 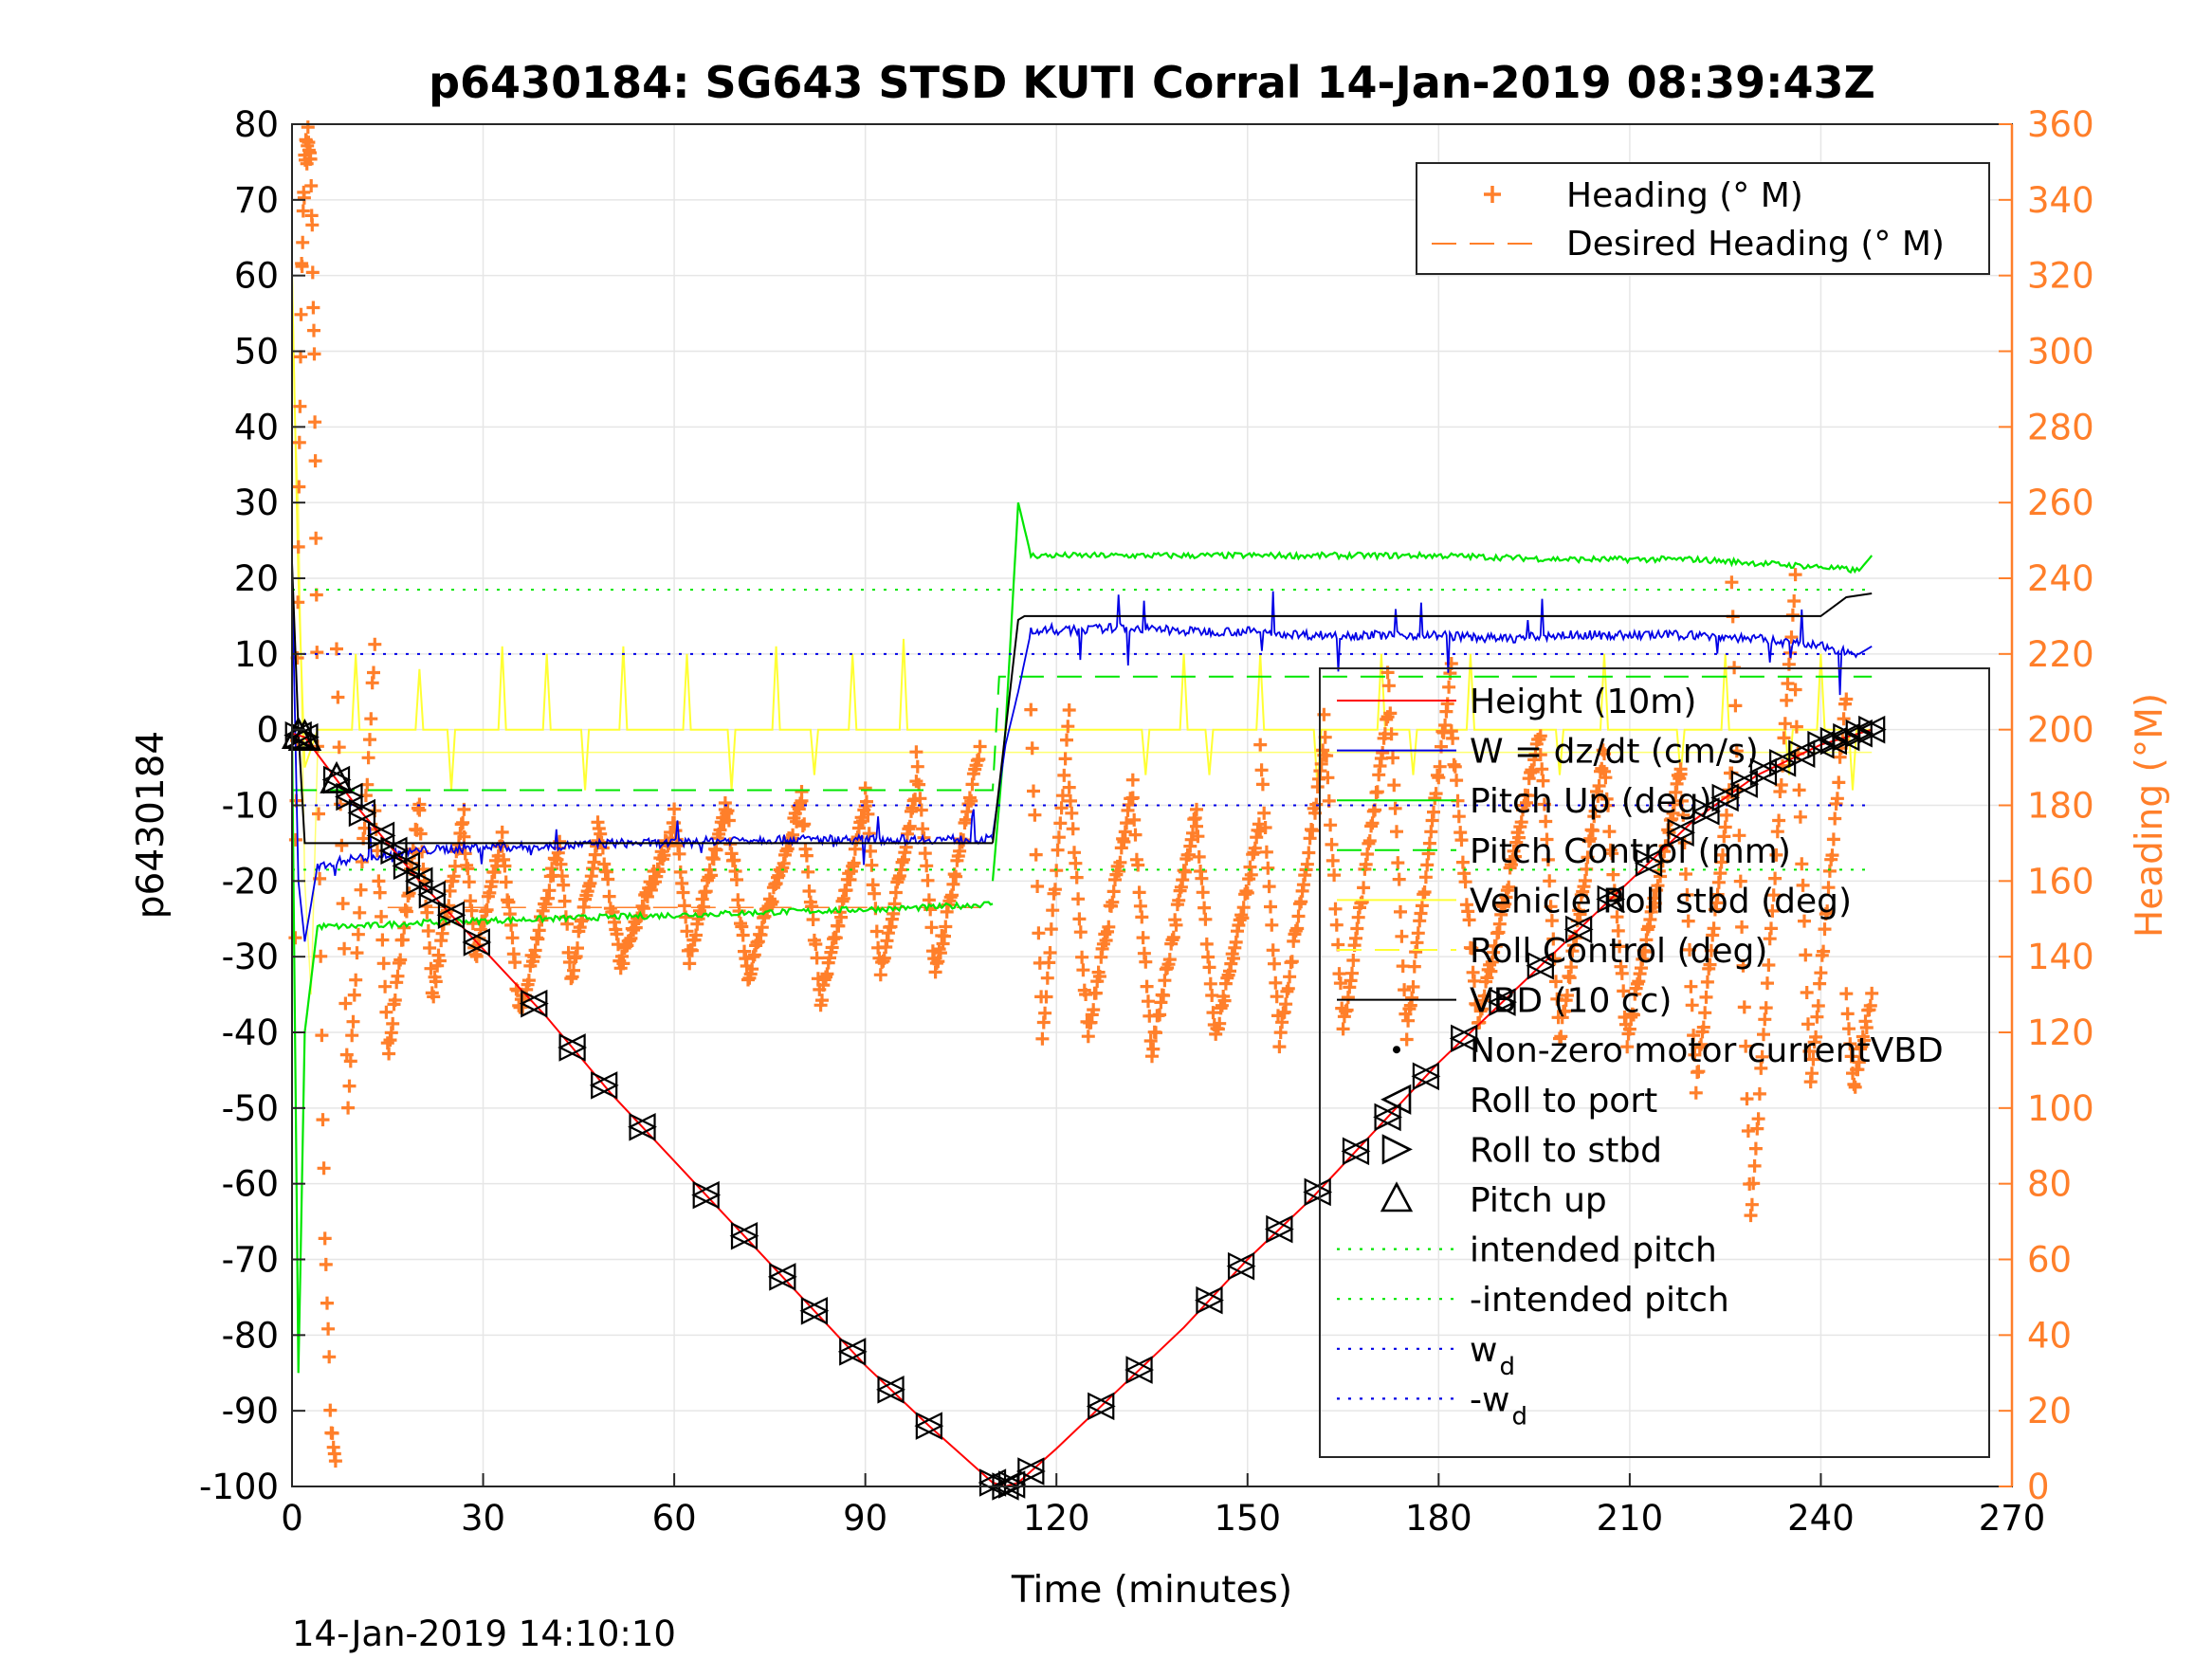 I want to click on legend-main-label: VBD (10 cc), so click(x=1571, y=1001).